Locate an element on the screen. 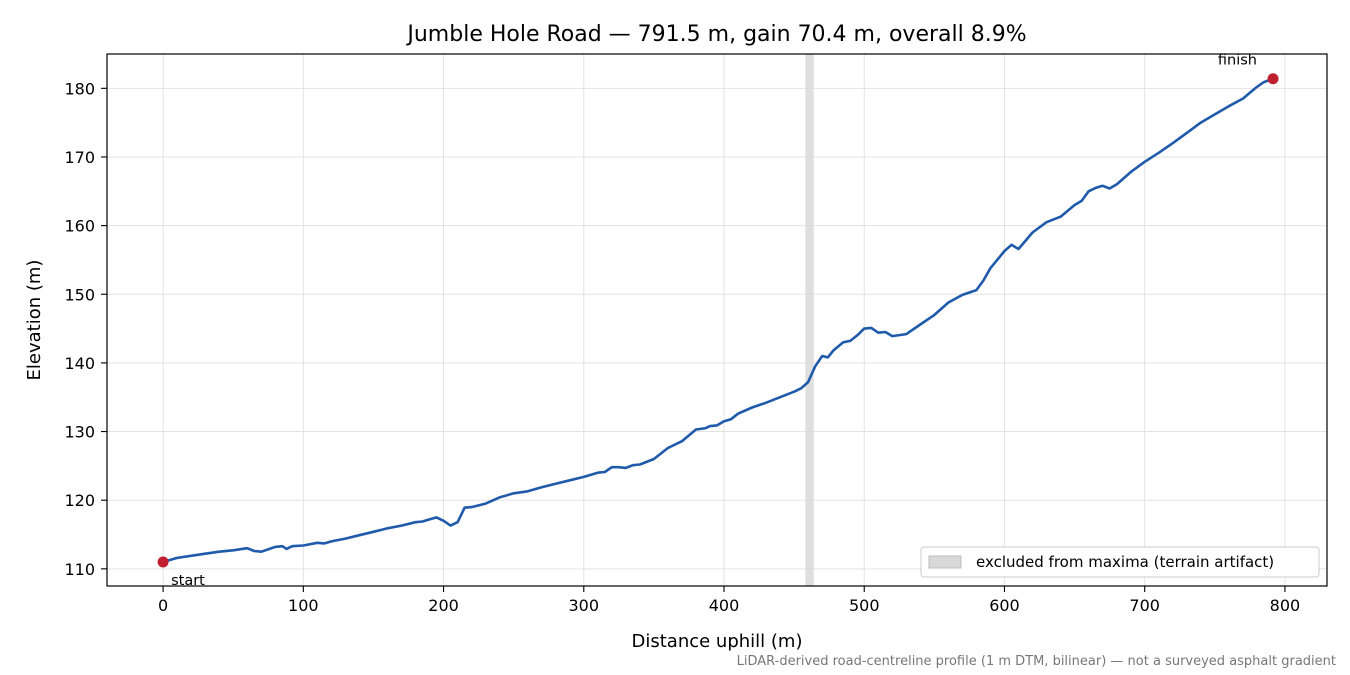  x-tick-label: 700 is located at coordinates (1144, 605).